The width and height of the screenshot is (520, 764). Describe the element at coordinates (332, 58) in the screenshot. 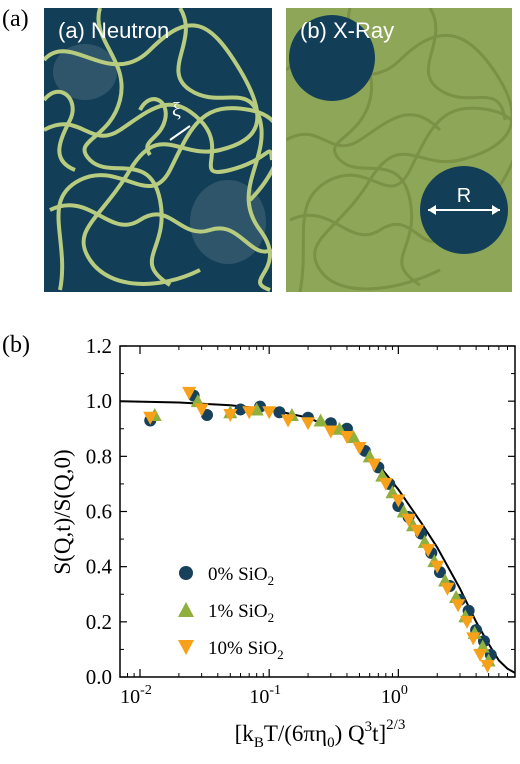

I see `particle-top` at that location.